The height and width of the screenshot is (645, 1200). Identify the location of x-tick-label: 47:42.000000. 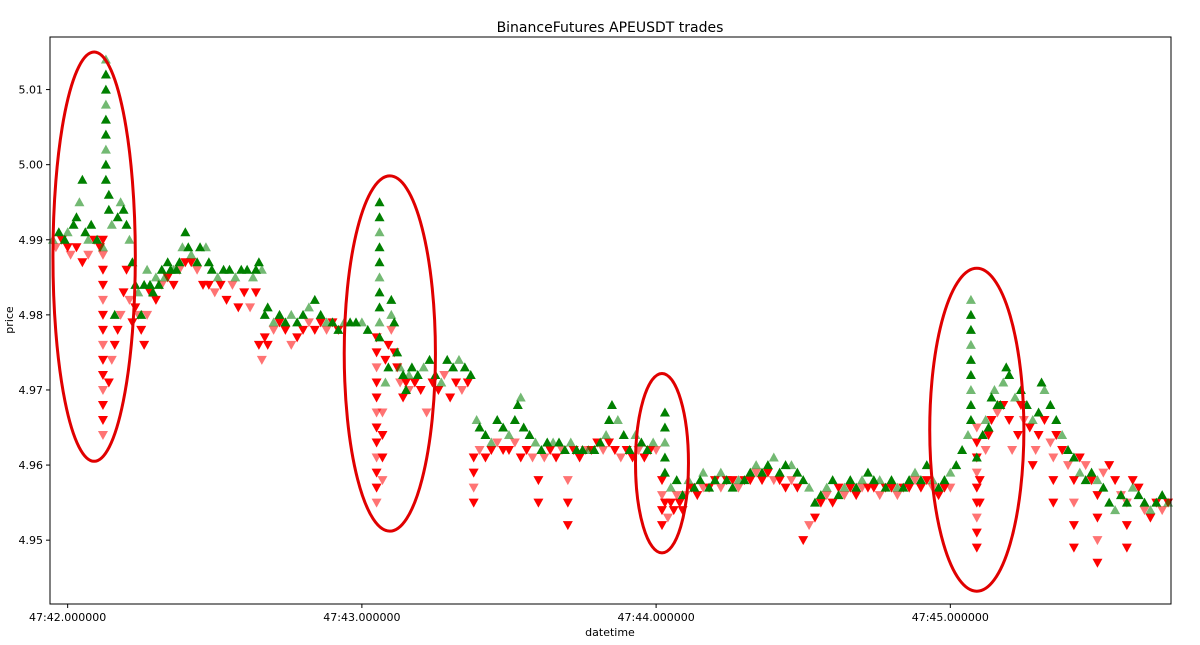
(67, 617).